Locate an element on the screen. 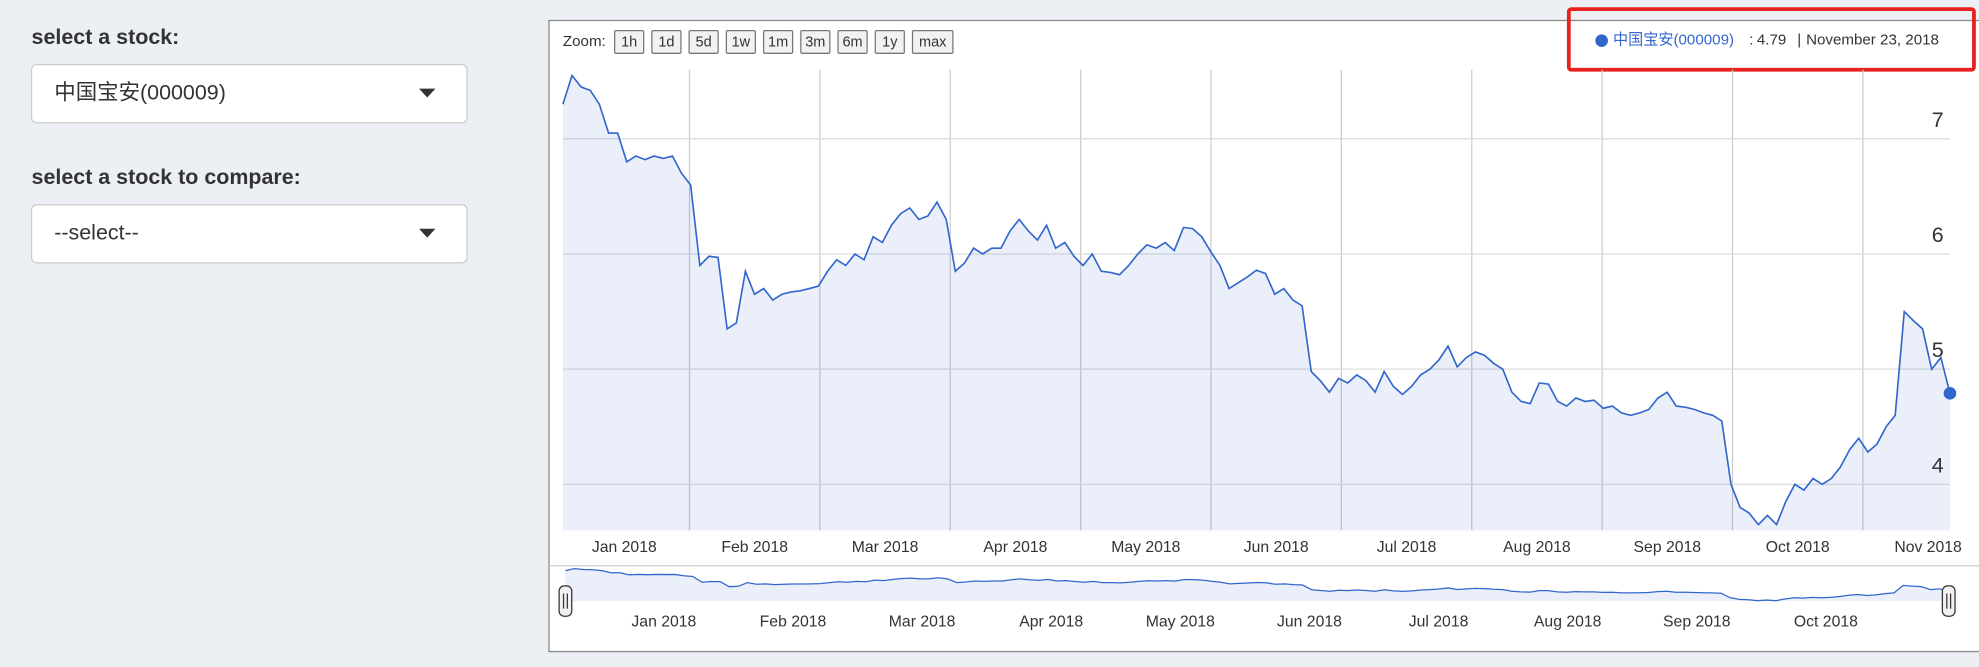  legend-series: 中国宝安(000009) is located at coordinates (1673, 40).